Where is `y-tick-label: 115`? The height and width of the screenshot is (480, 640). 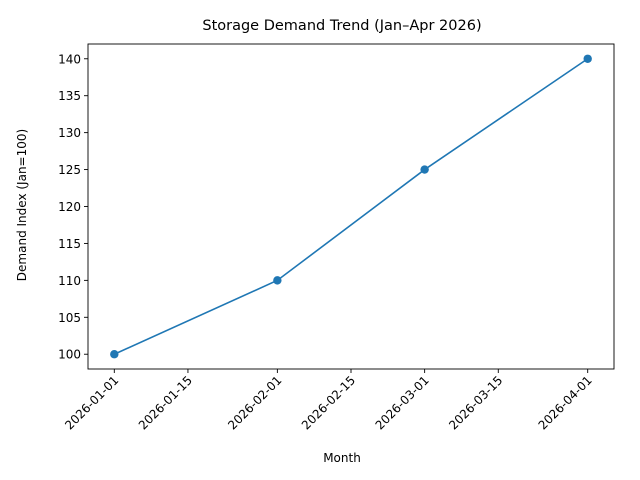
y-tick-label: 115 is located at coordinates (69, 244).